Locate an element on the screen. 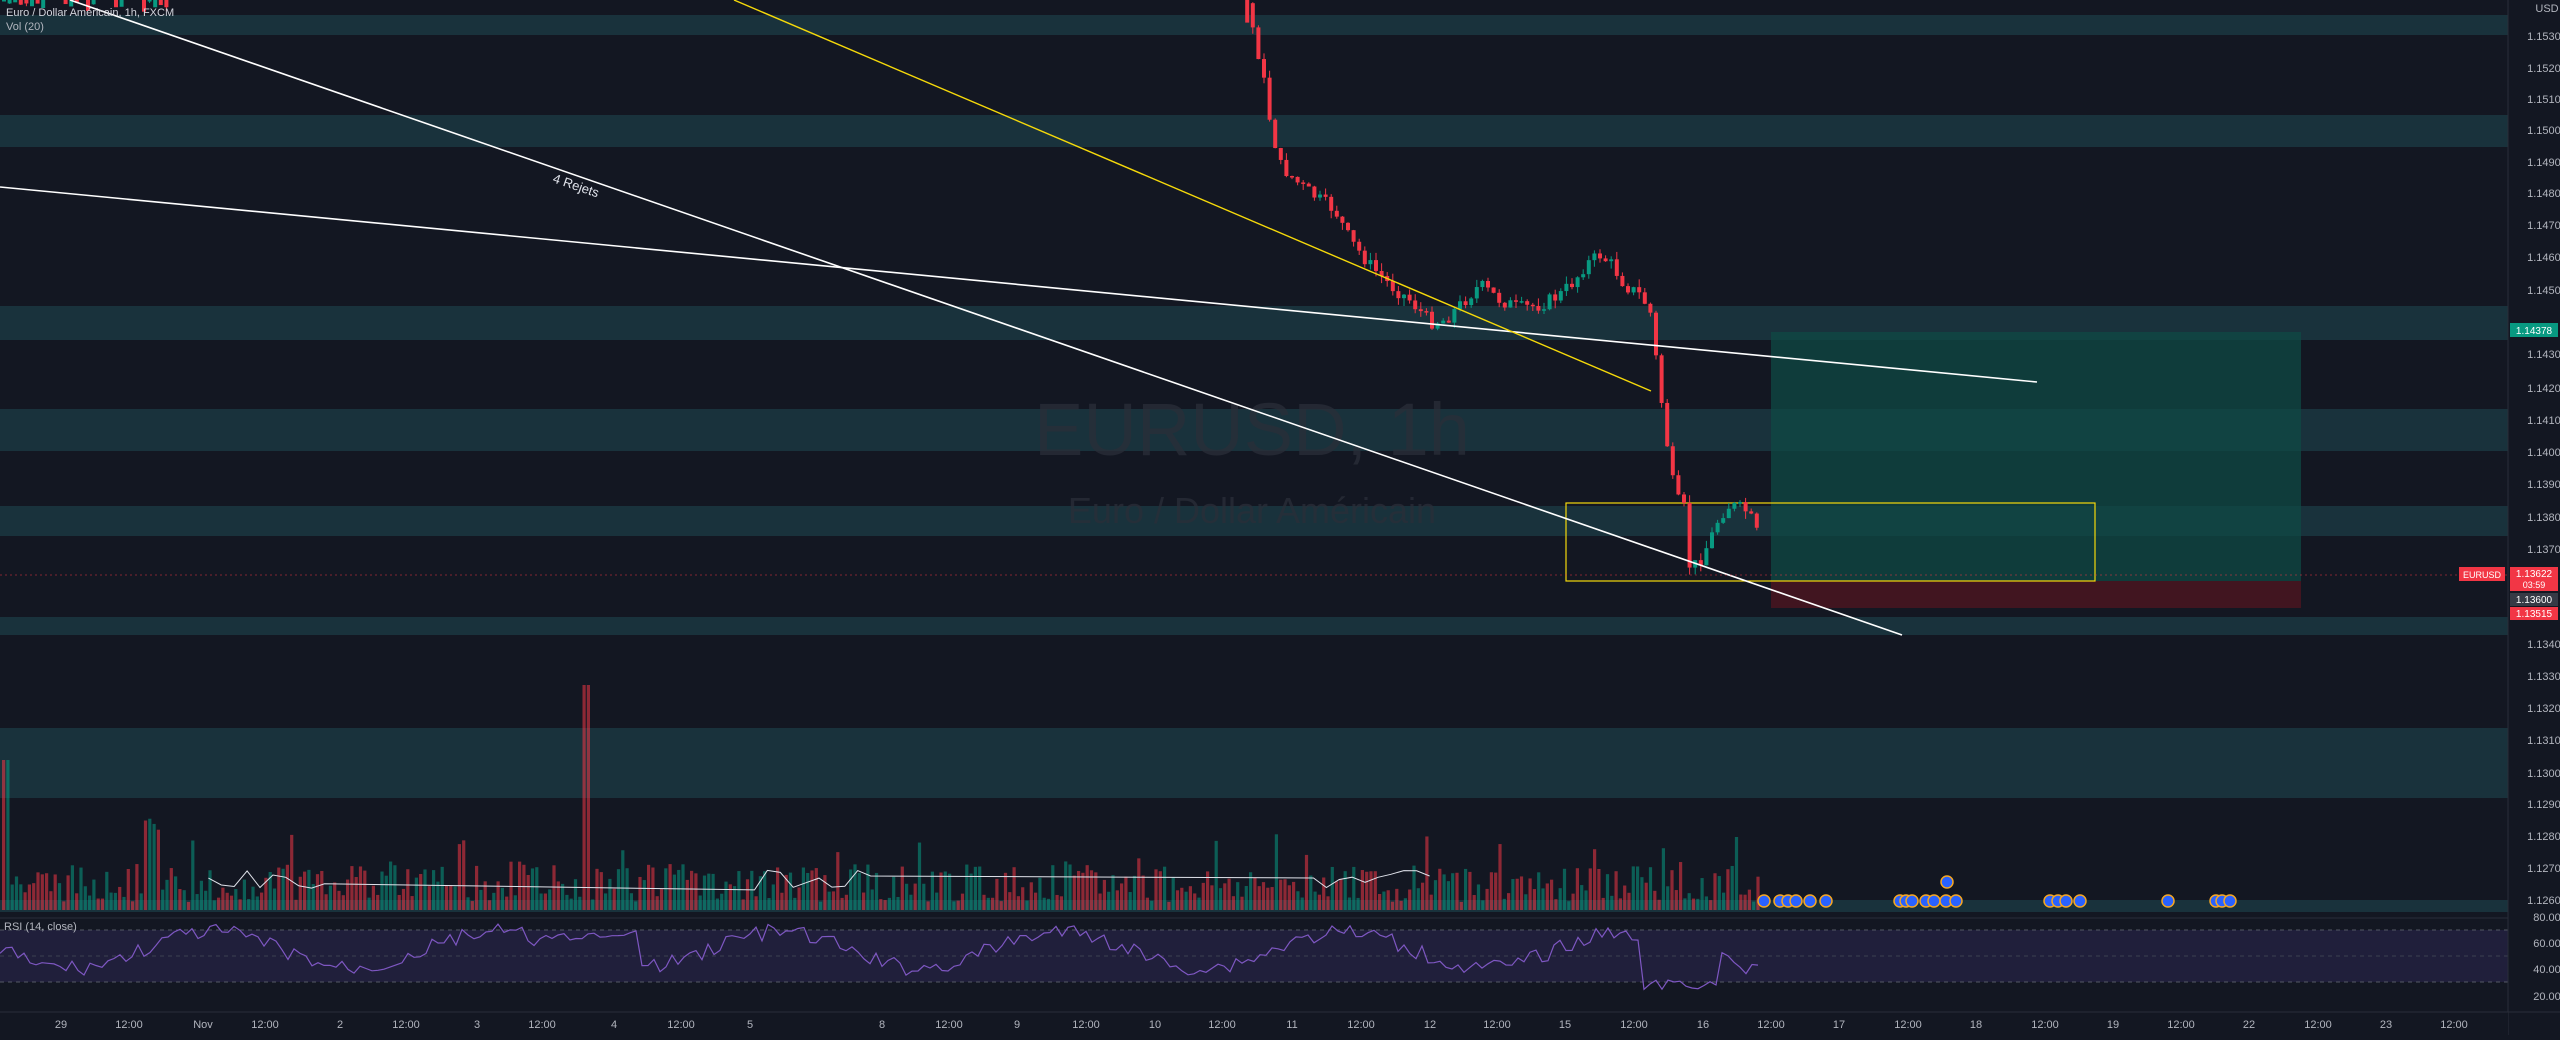  volume-indicator-label: Vol (20) is located at coordinates (25, 27).